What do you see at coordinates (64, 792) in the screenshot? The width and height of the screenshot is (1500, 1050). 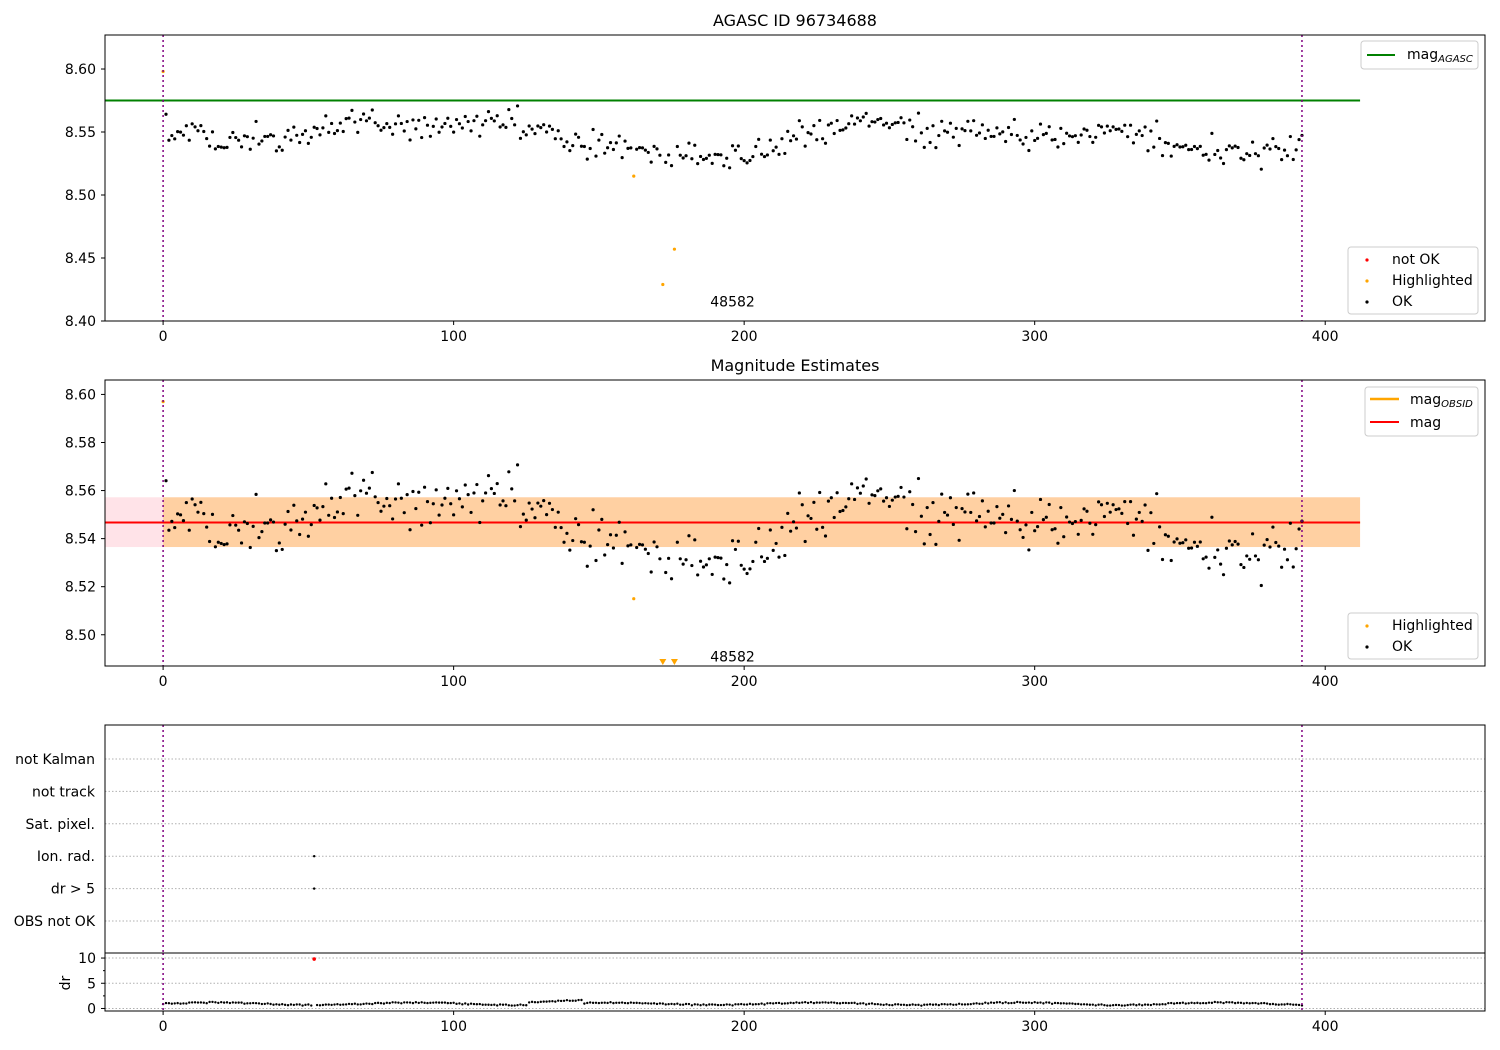 I see `flag-label: not track` at bounding box center [64, 792].